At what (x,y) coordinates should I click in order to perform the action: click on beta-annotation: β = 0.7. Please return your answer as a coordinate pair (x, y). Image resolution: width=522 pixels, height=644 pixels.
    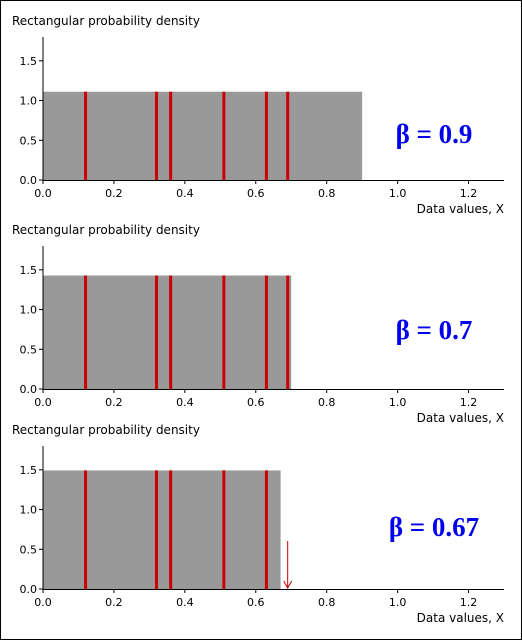
    Looking at the image, I should click on (434, 330).